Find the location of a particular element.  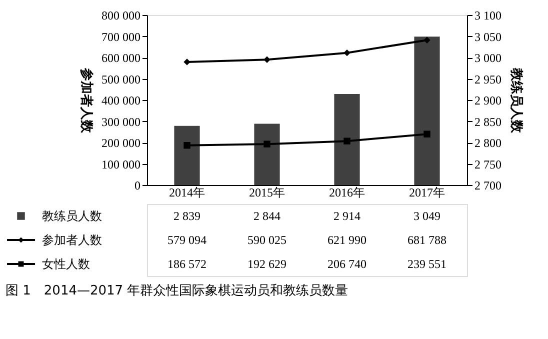

x-tick-label: 2017年 is located at coordinates (427, 193).